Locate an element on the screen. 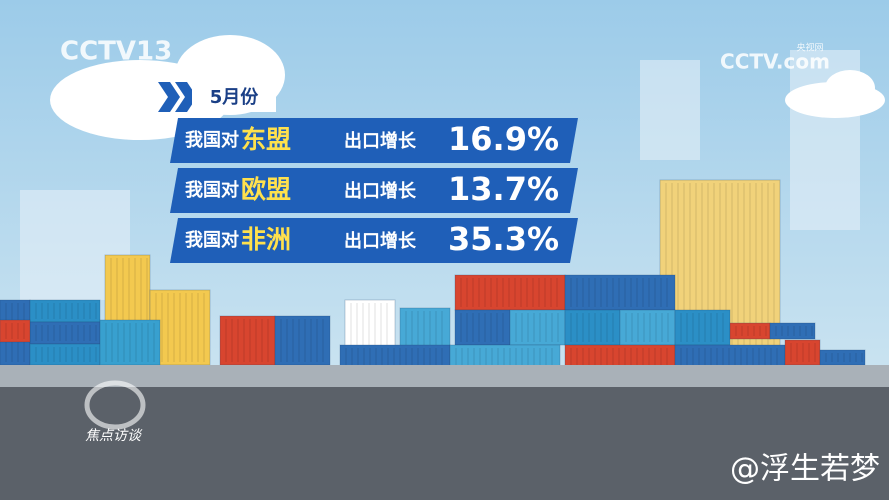 The height and width of the screenshot is (500, 889). watermark-cn: 央视网 is located at coordinates (809, 48).